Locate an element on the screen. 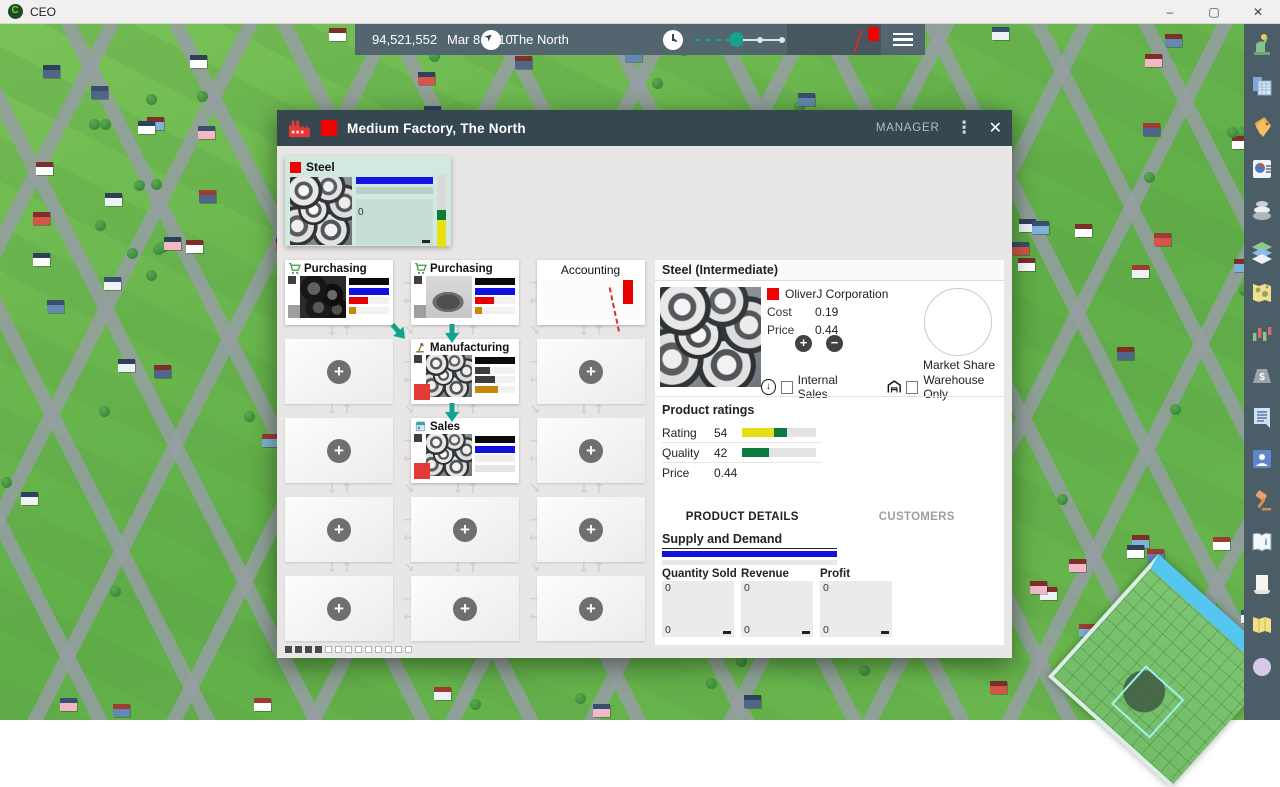 This screenshot has height=787, width=1280. minimap-viewport is located at coordinates (1147, 702).